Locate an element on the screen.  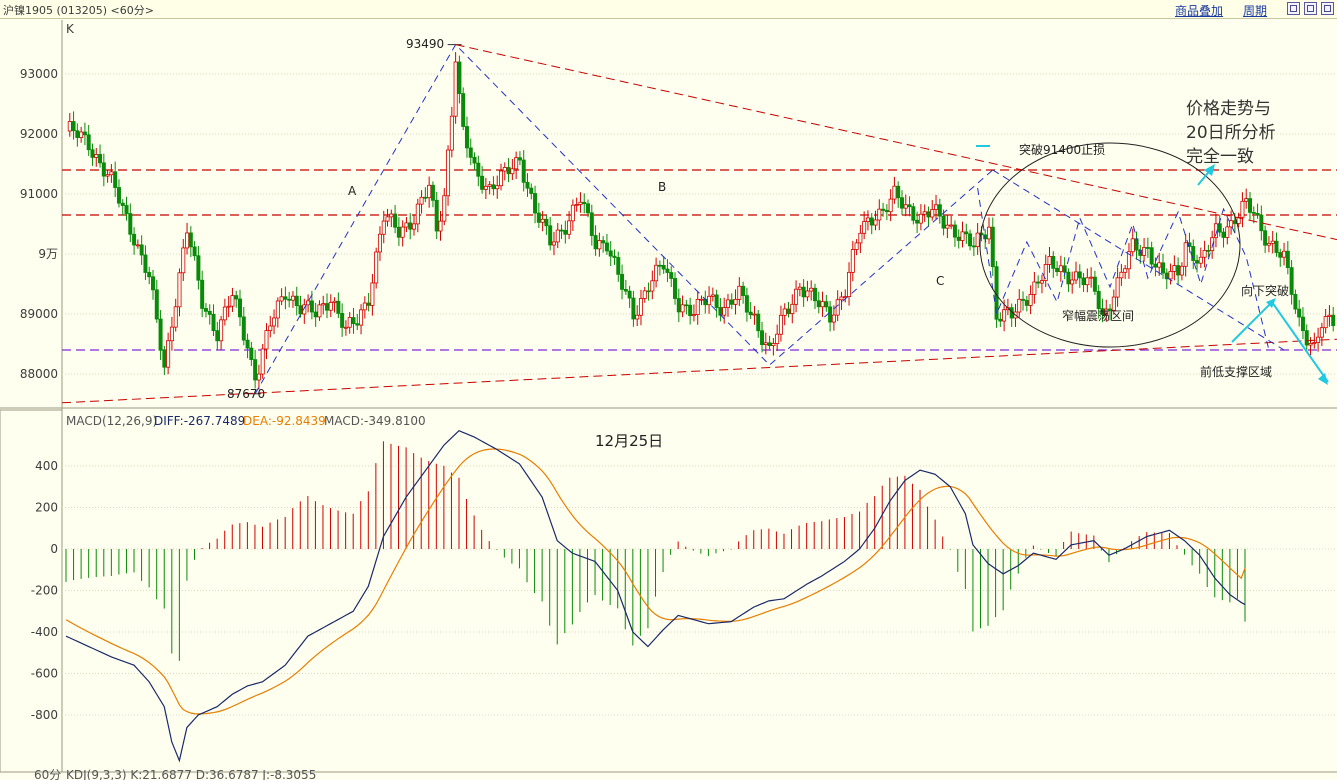
period-button: 周期 is located at coordinates (1255, 11).